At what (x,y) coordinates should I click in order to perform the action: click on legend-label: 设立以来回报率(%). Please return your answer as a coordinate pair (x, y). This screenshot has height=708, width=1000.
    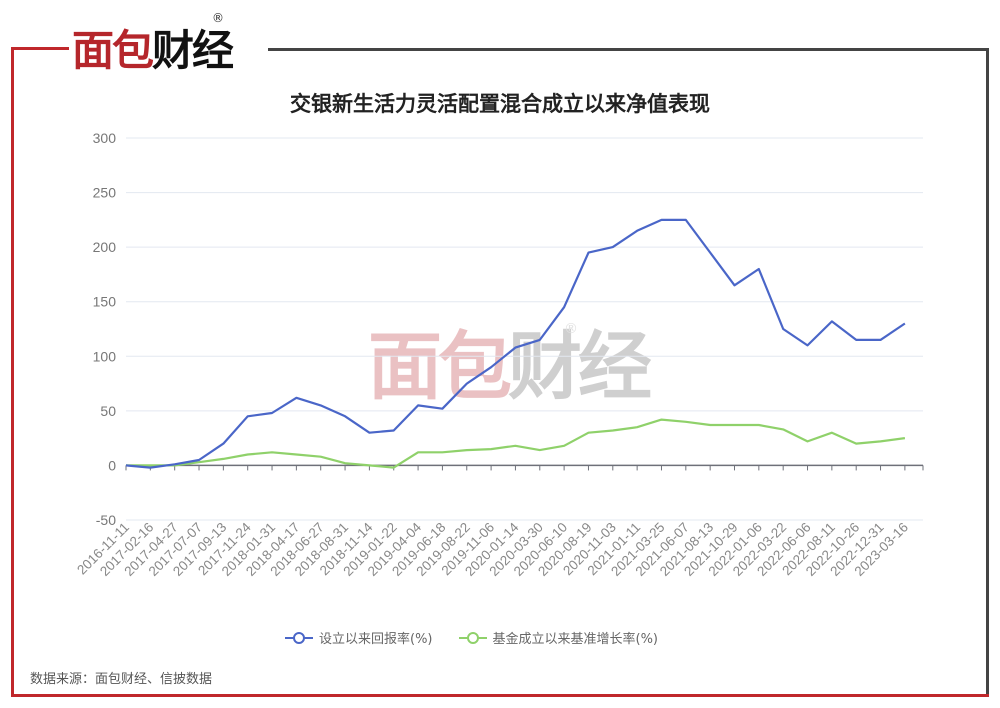
    Looking at the image, I should click on (376, 639).